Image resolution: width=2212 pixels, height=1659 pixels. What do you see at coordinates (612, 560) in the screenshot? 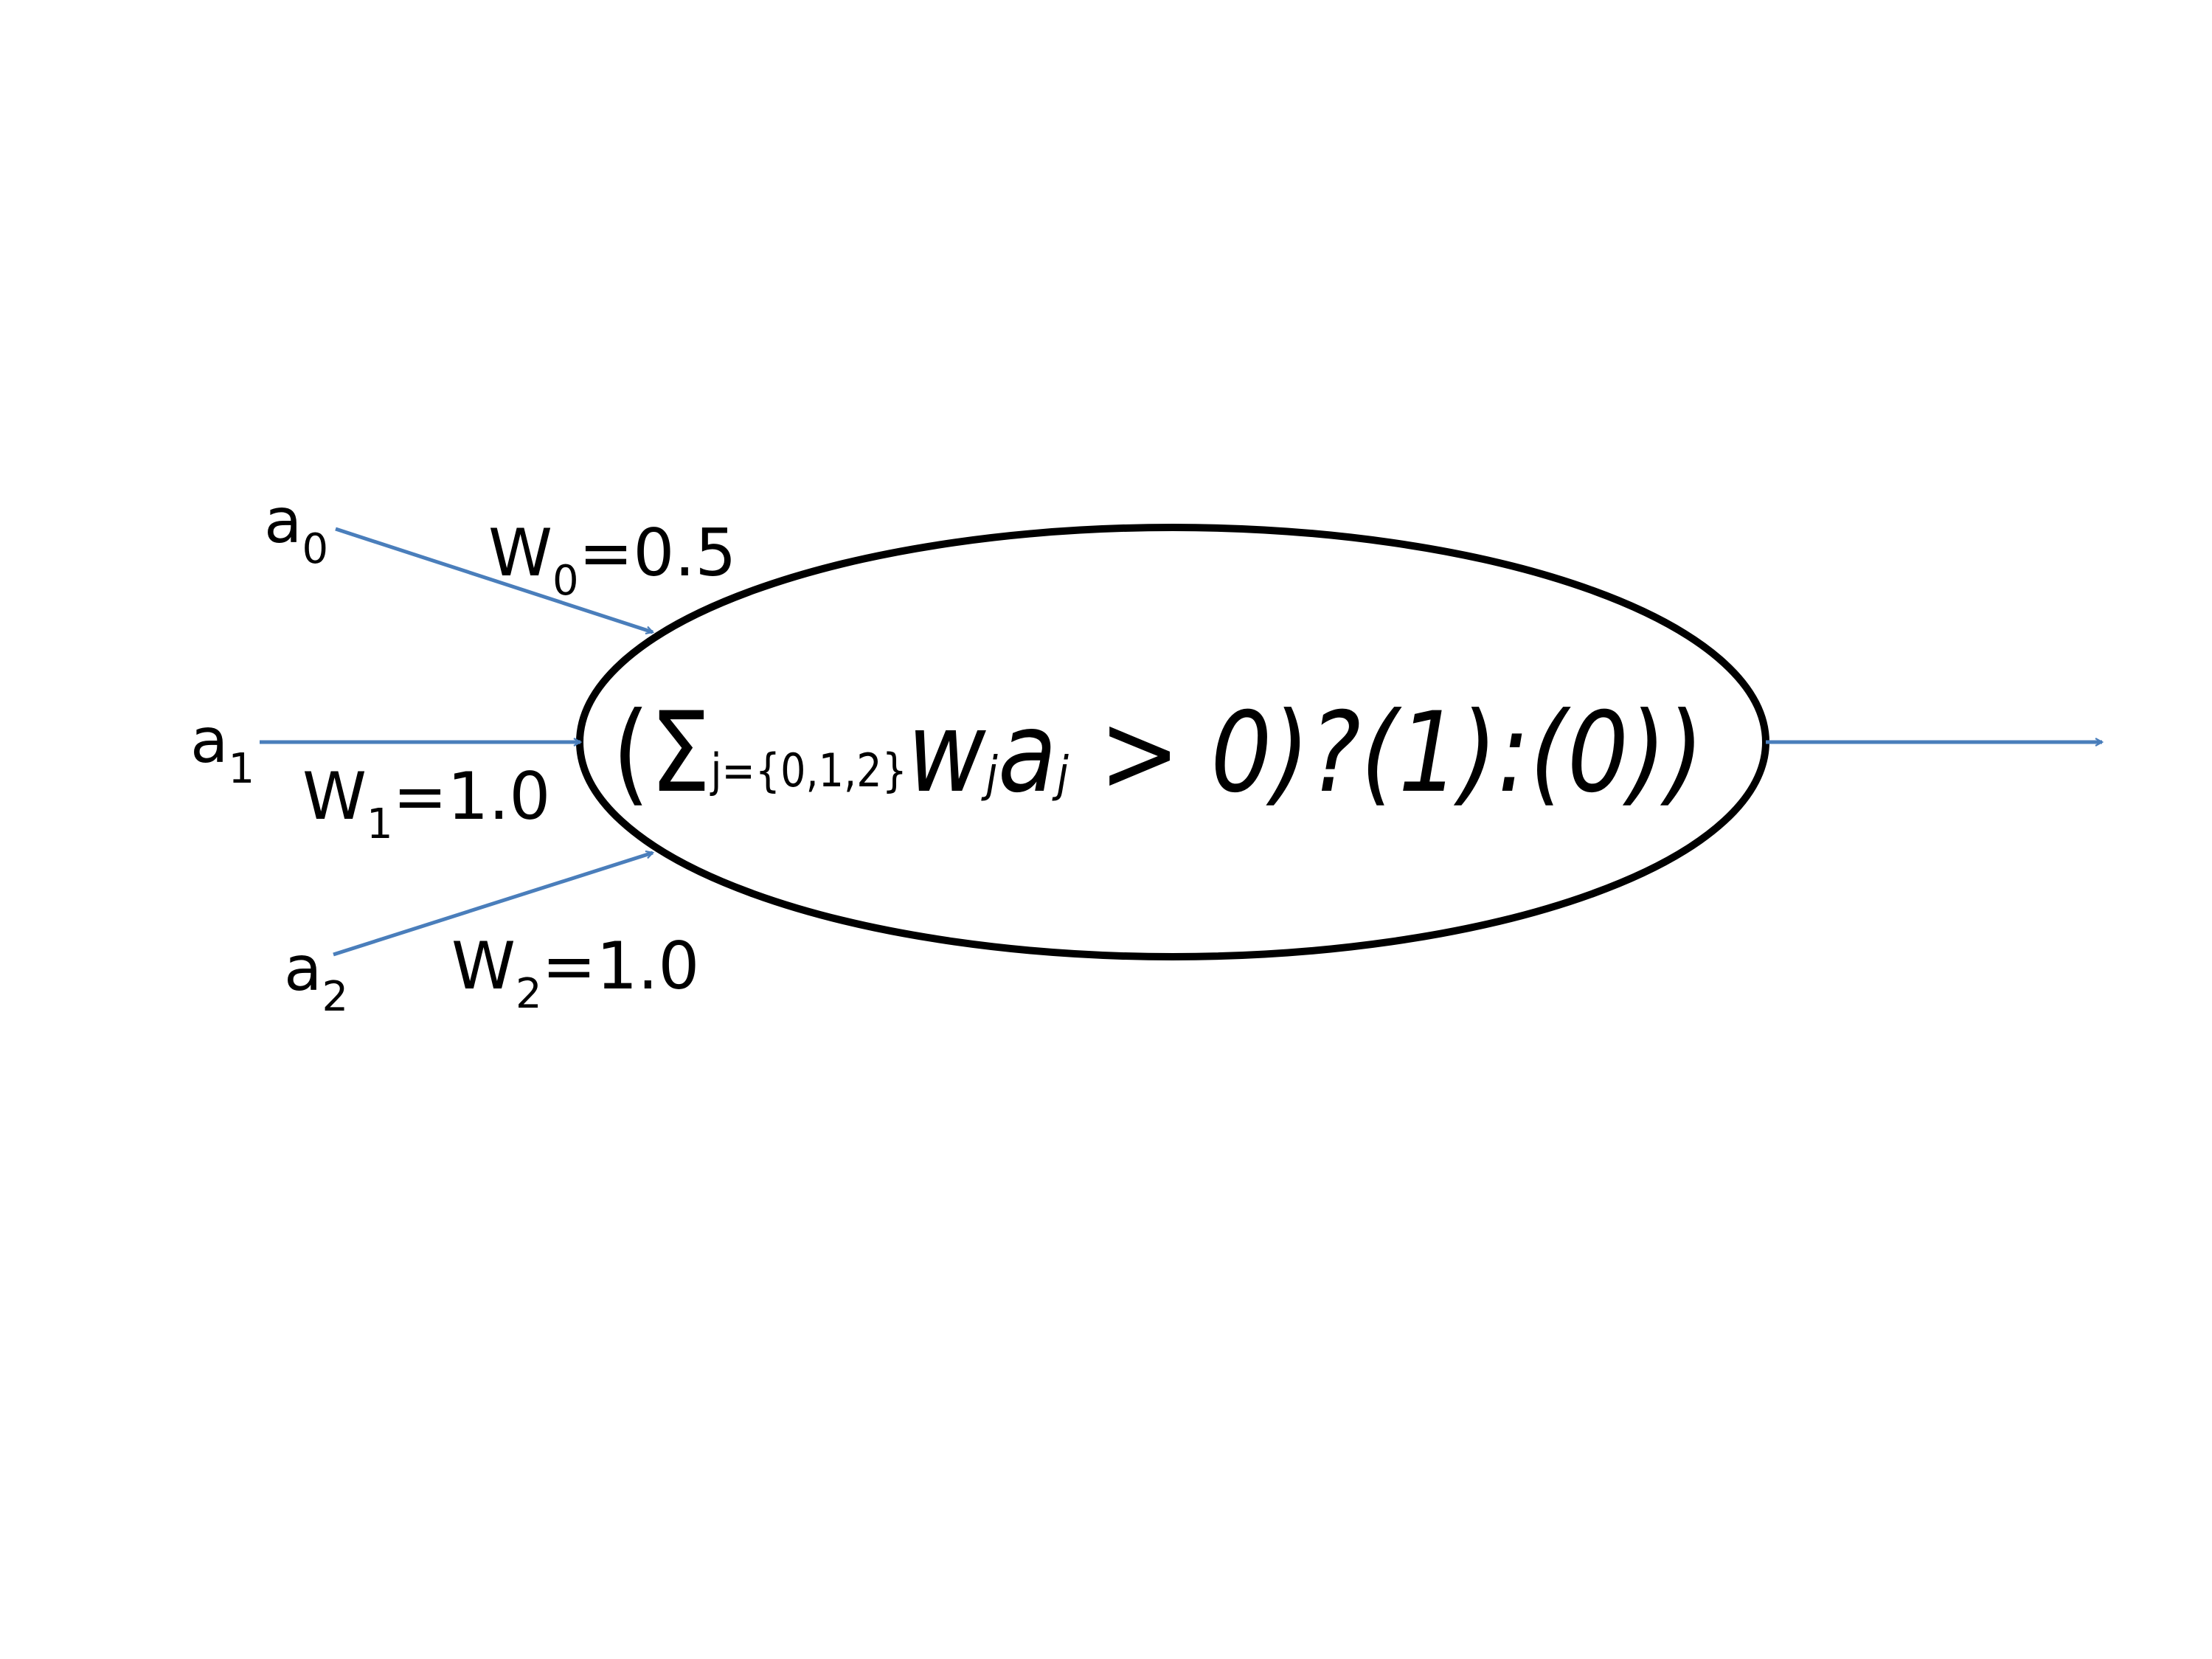
I see `weight-label-w0: W0=0.5` at bounding box center [612, 560].